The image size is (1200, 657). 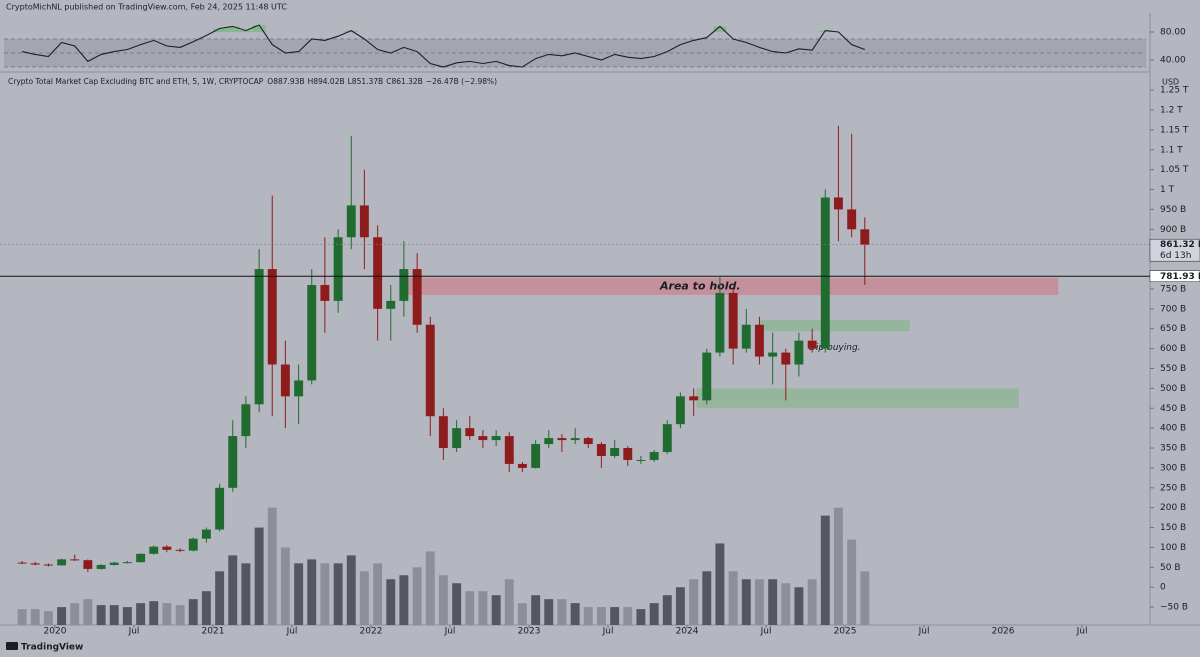 What do you see at coordinates (687, 632) in the screenshot?
I see `x-tick-label: 2024` at bounding box center [687, 632].